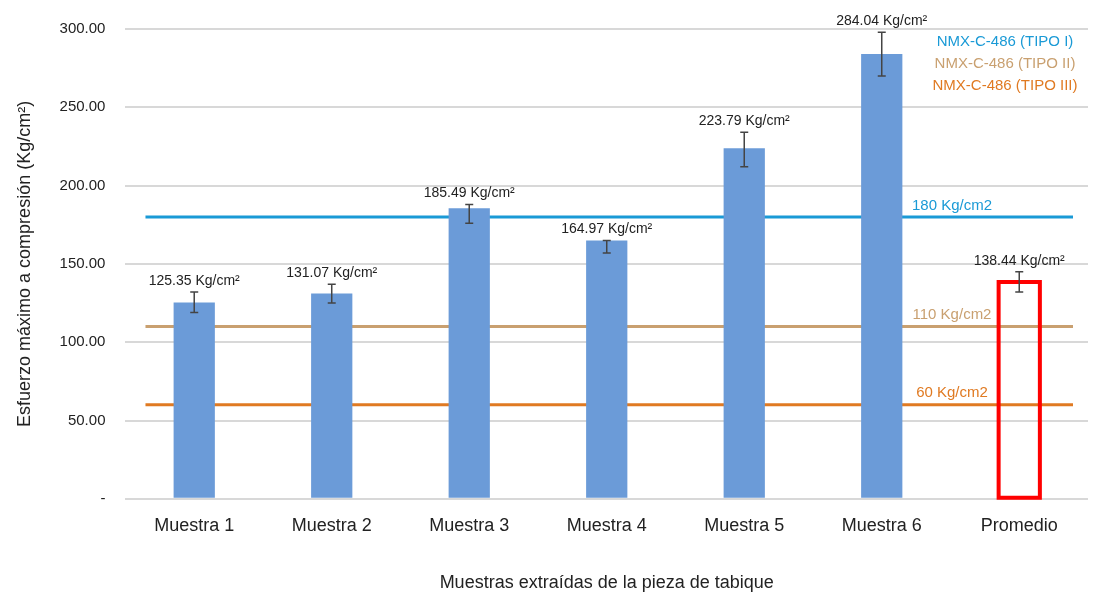 The height and width of the screenshot is (602, 1096). Describe the element at coordinates (86, 419) in the screenshot. I see `y-tick-label: 50.00` at that location.